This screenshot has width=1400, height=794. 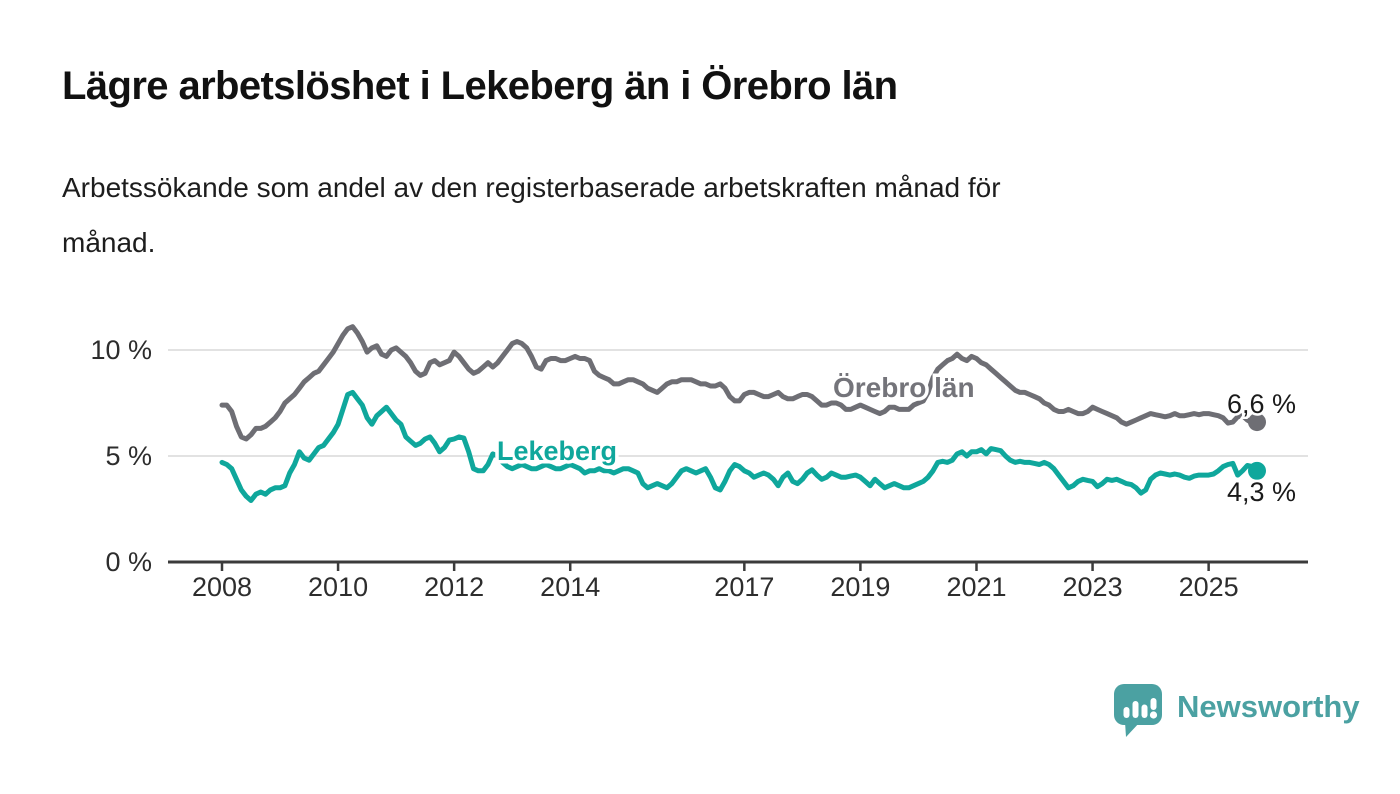 What do you see at coordinates (570, 587) in the screenshot?
I see `x-tick-label: 2014` at bounding box center [570, 587].